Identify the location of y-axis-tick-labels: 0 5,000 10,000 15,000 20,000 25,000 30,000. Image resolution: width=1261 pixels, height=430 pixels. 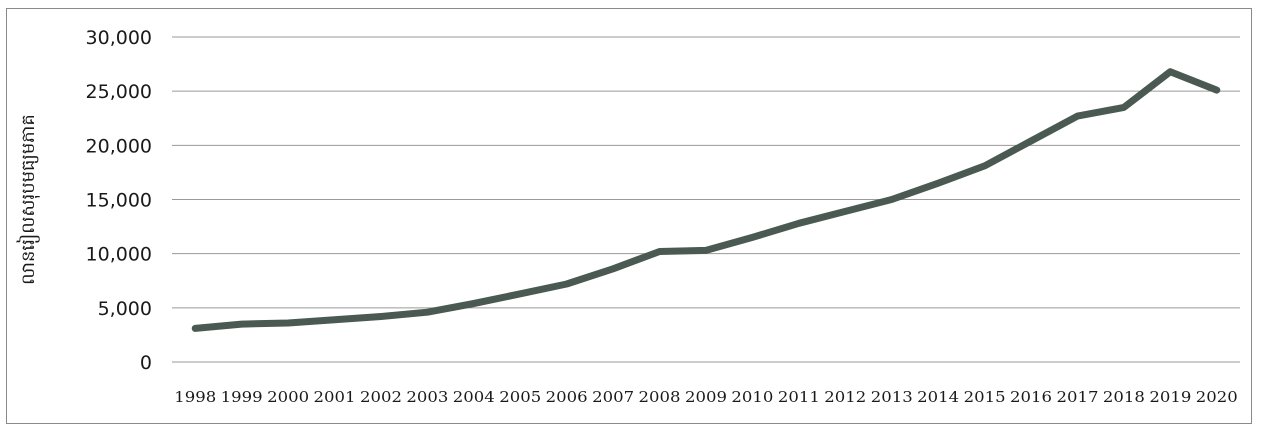
(119, 200).